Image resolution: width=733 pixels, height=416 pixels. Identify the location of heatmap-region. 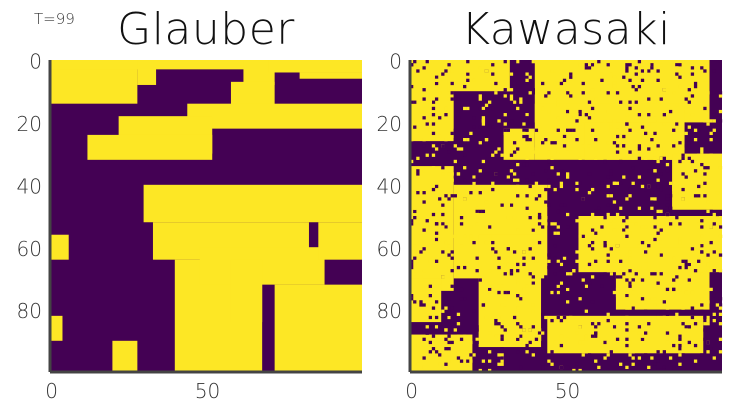
(274, 116).